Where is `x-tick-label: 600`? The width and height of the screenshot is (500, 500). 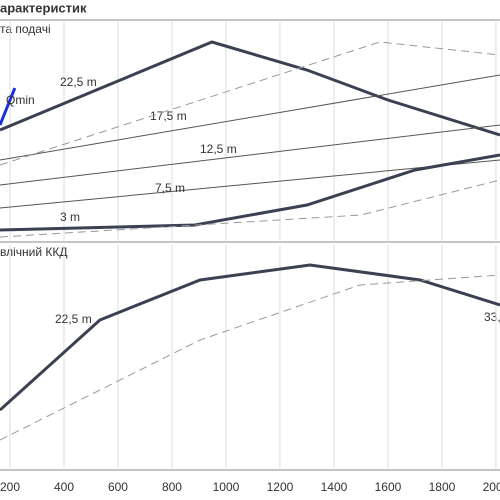
x-tick-label: 600 is located at coordinates (118, 487).